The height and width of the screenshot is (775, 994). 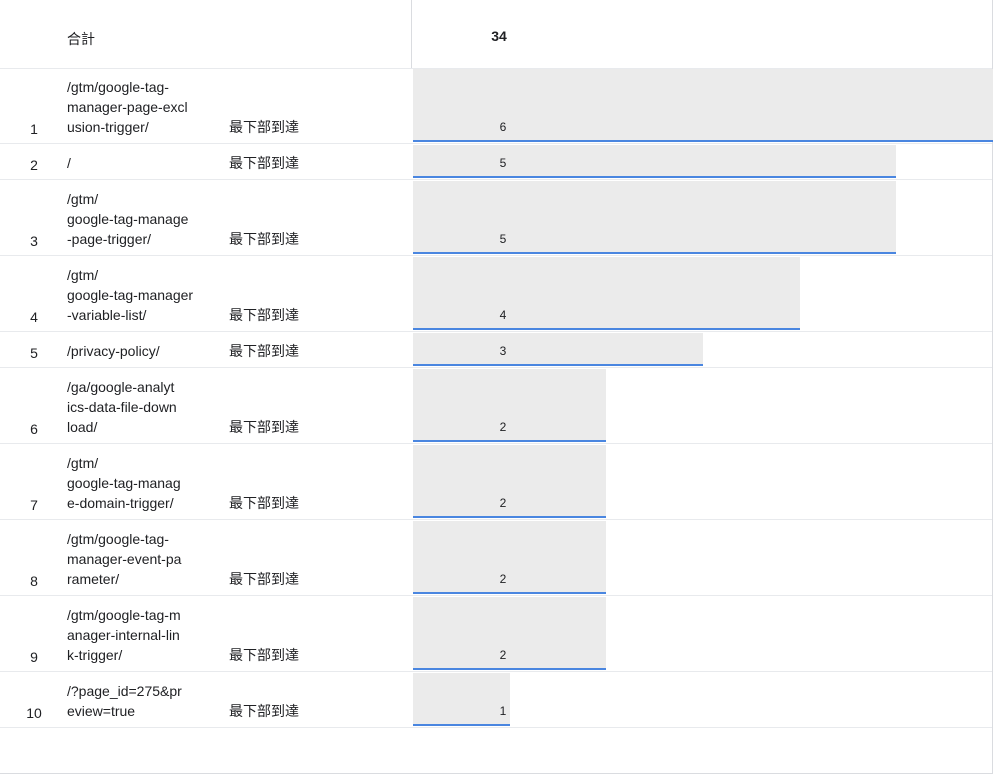 I want to click on row-rank: 2, so click(x=34, y=165).